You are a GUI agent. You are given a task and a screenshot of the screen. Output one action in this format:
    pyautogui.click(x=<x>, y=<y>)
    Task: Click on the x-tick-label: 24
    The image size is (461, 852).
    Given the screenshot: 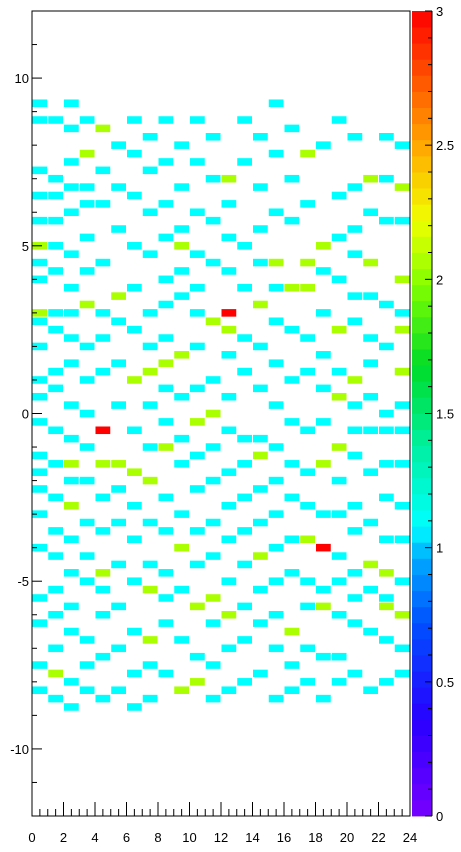 What is the action you would take?
    pyautogui.click(x=410, y=837)
    